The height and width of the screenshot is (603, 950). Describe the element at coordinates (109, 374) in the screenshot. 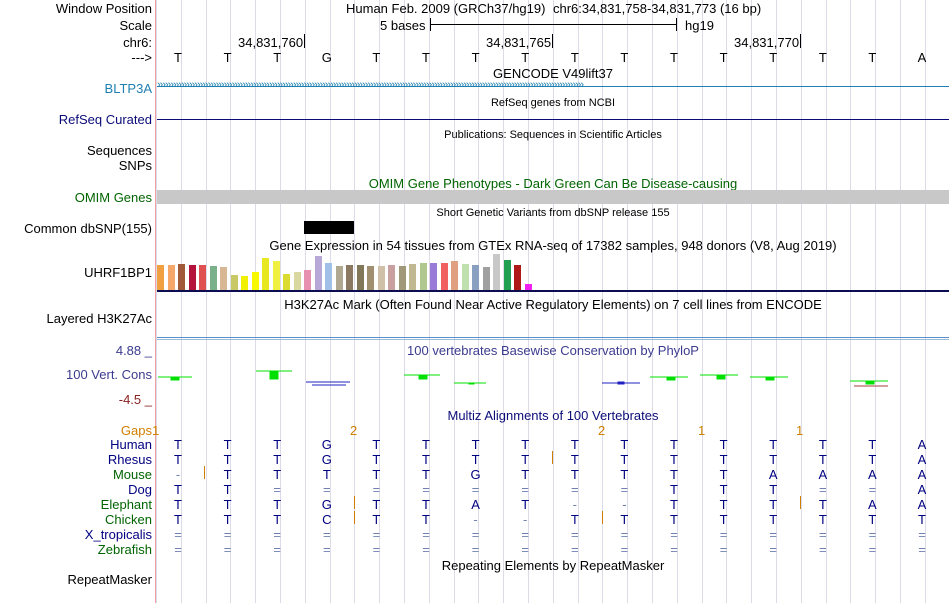

I see `phylop-label: 100 Vert. Cons` at that location.